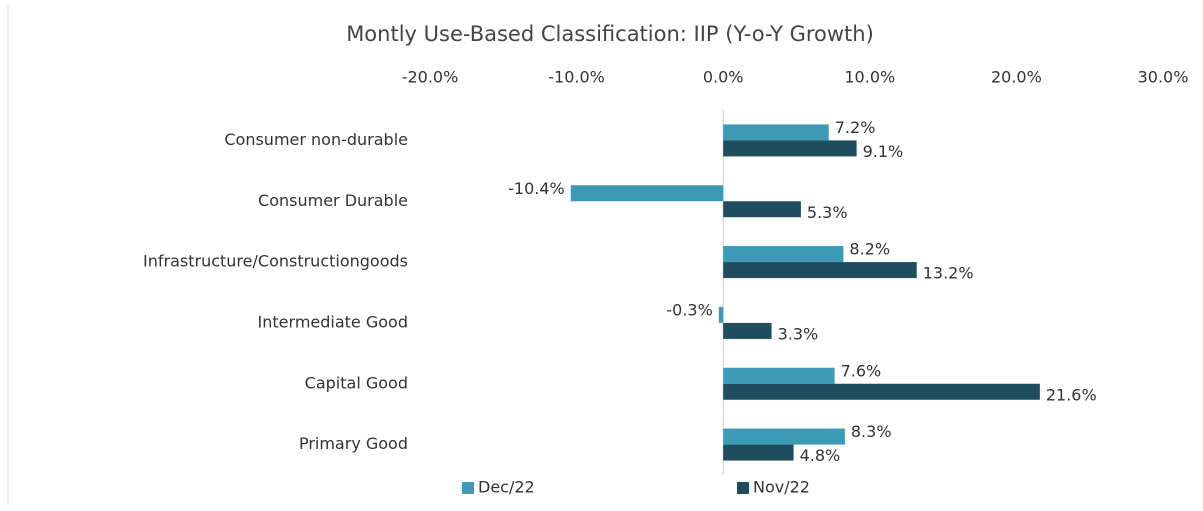 The height and width of the screenshot is (511, 1203). Describe the element at coordinates (506, 487) in the screenshot. I see `legend-label: Dec/22` at that location.